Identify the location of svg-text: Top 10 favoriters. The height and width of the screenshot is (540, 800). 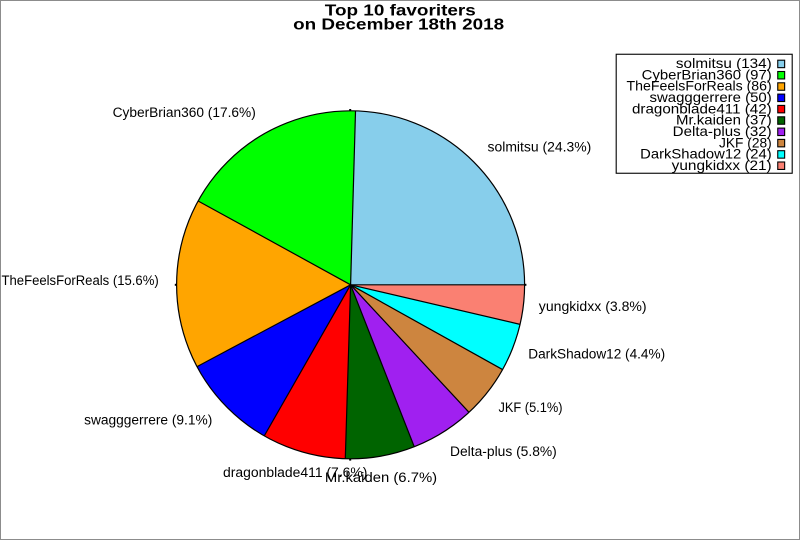
(400, 11).